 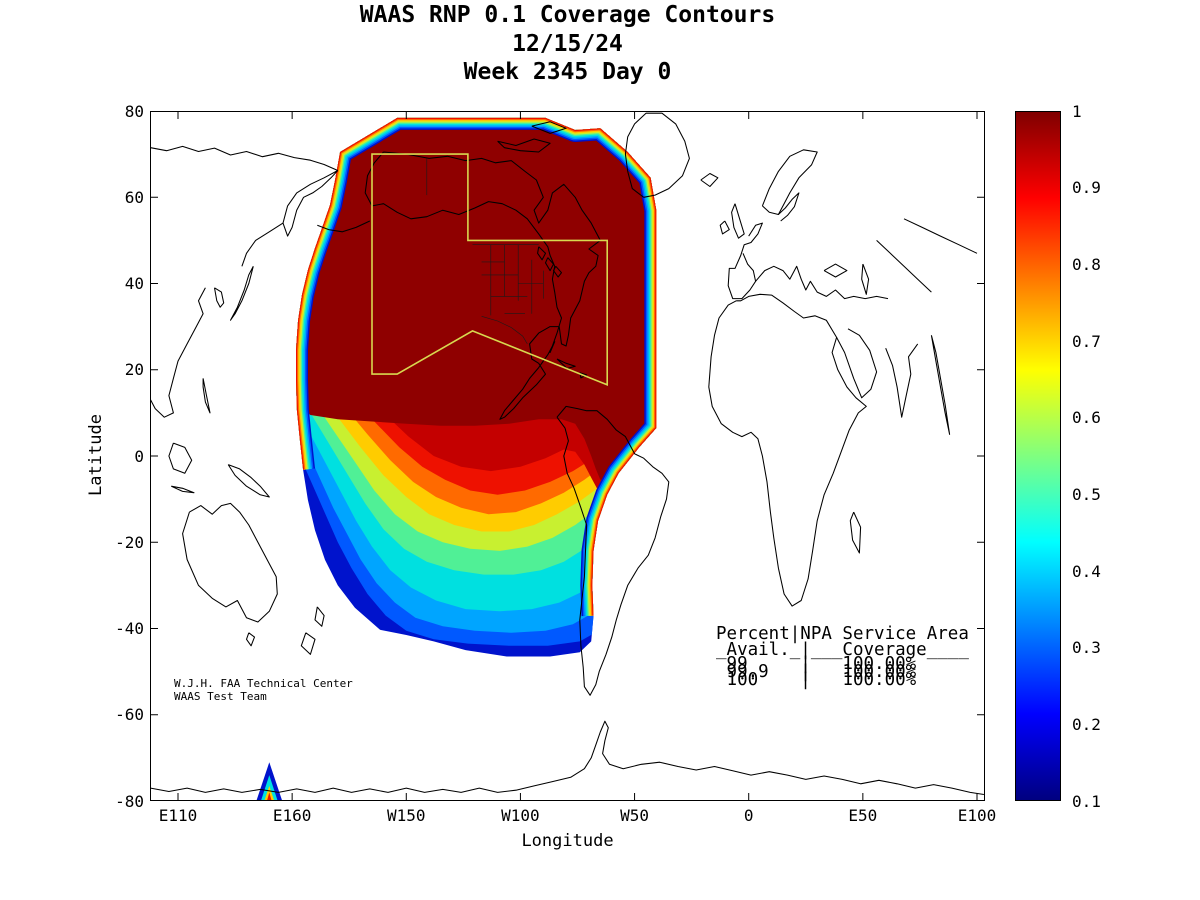 What do you see at coordinates (129, 542) in the screenshot?
I see `y-tick-label: -20` at bounding box center [129, 542].